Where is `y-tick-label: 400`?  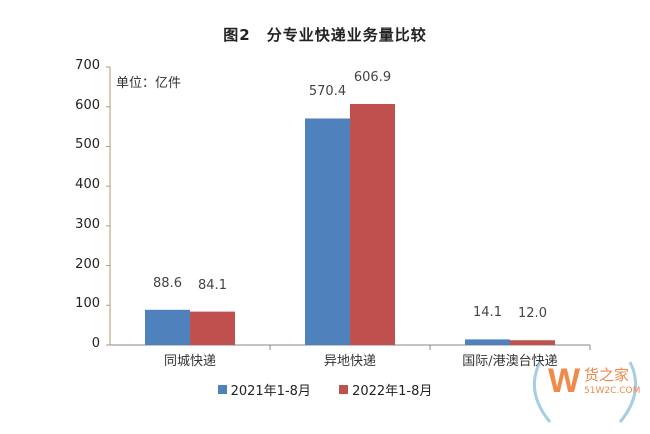 y-tick-label: 400 is located at coordinates (87, 185).